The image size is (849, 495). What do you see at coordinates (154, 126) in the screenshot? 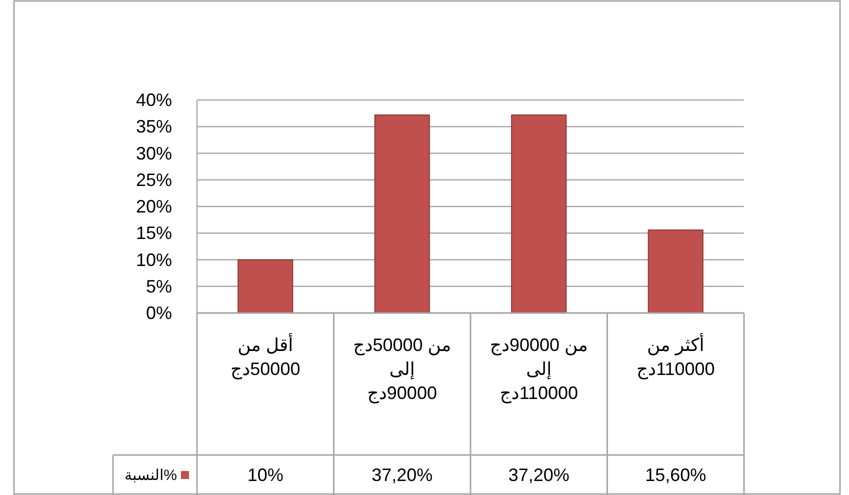
I see `y-tick-label: 35%` at bounding box center [154, 126].